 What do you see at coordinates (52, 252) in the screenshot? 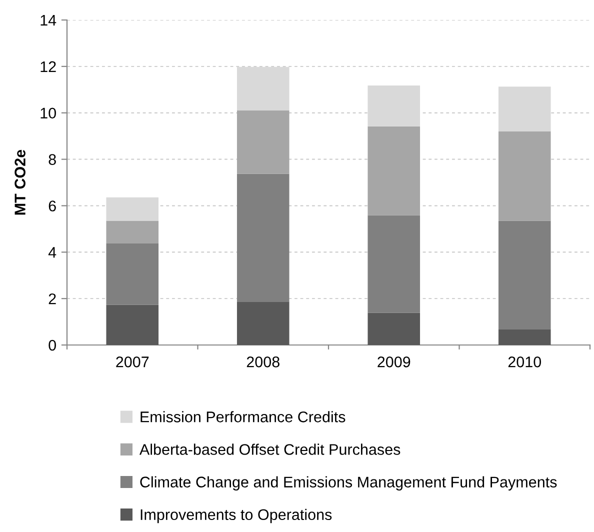
I see `y-tick-label: 4` at bounding box center [52, 252].